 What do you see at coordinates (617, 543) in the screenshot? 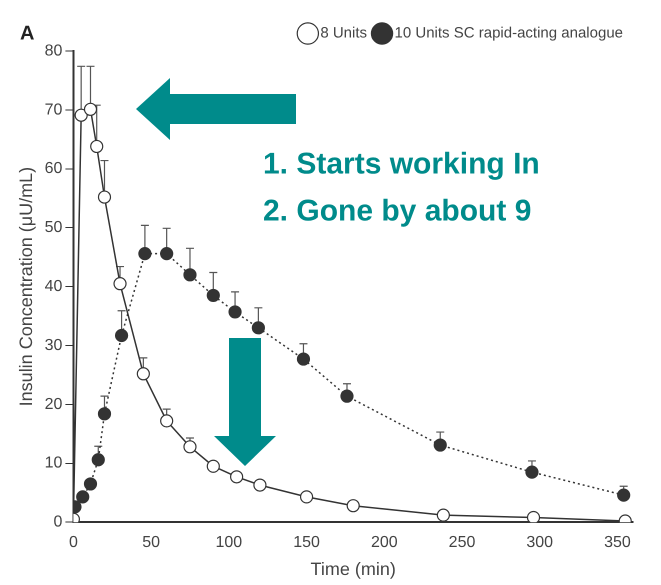
I see `x-tick-label: 350` at bounding box center [617, 543].